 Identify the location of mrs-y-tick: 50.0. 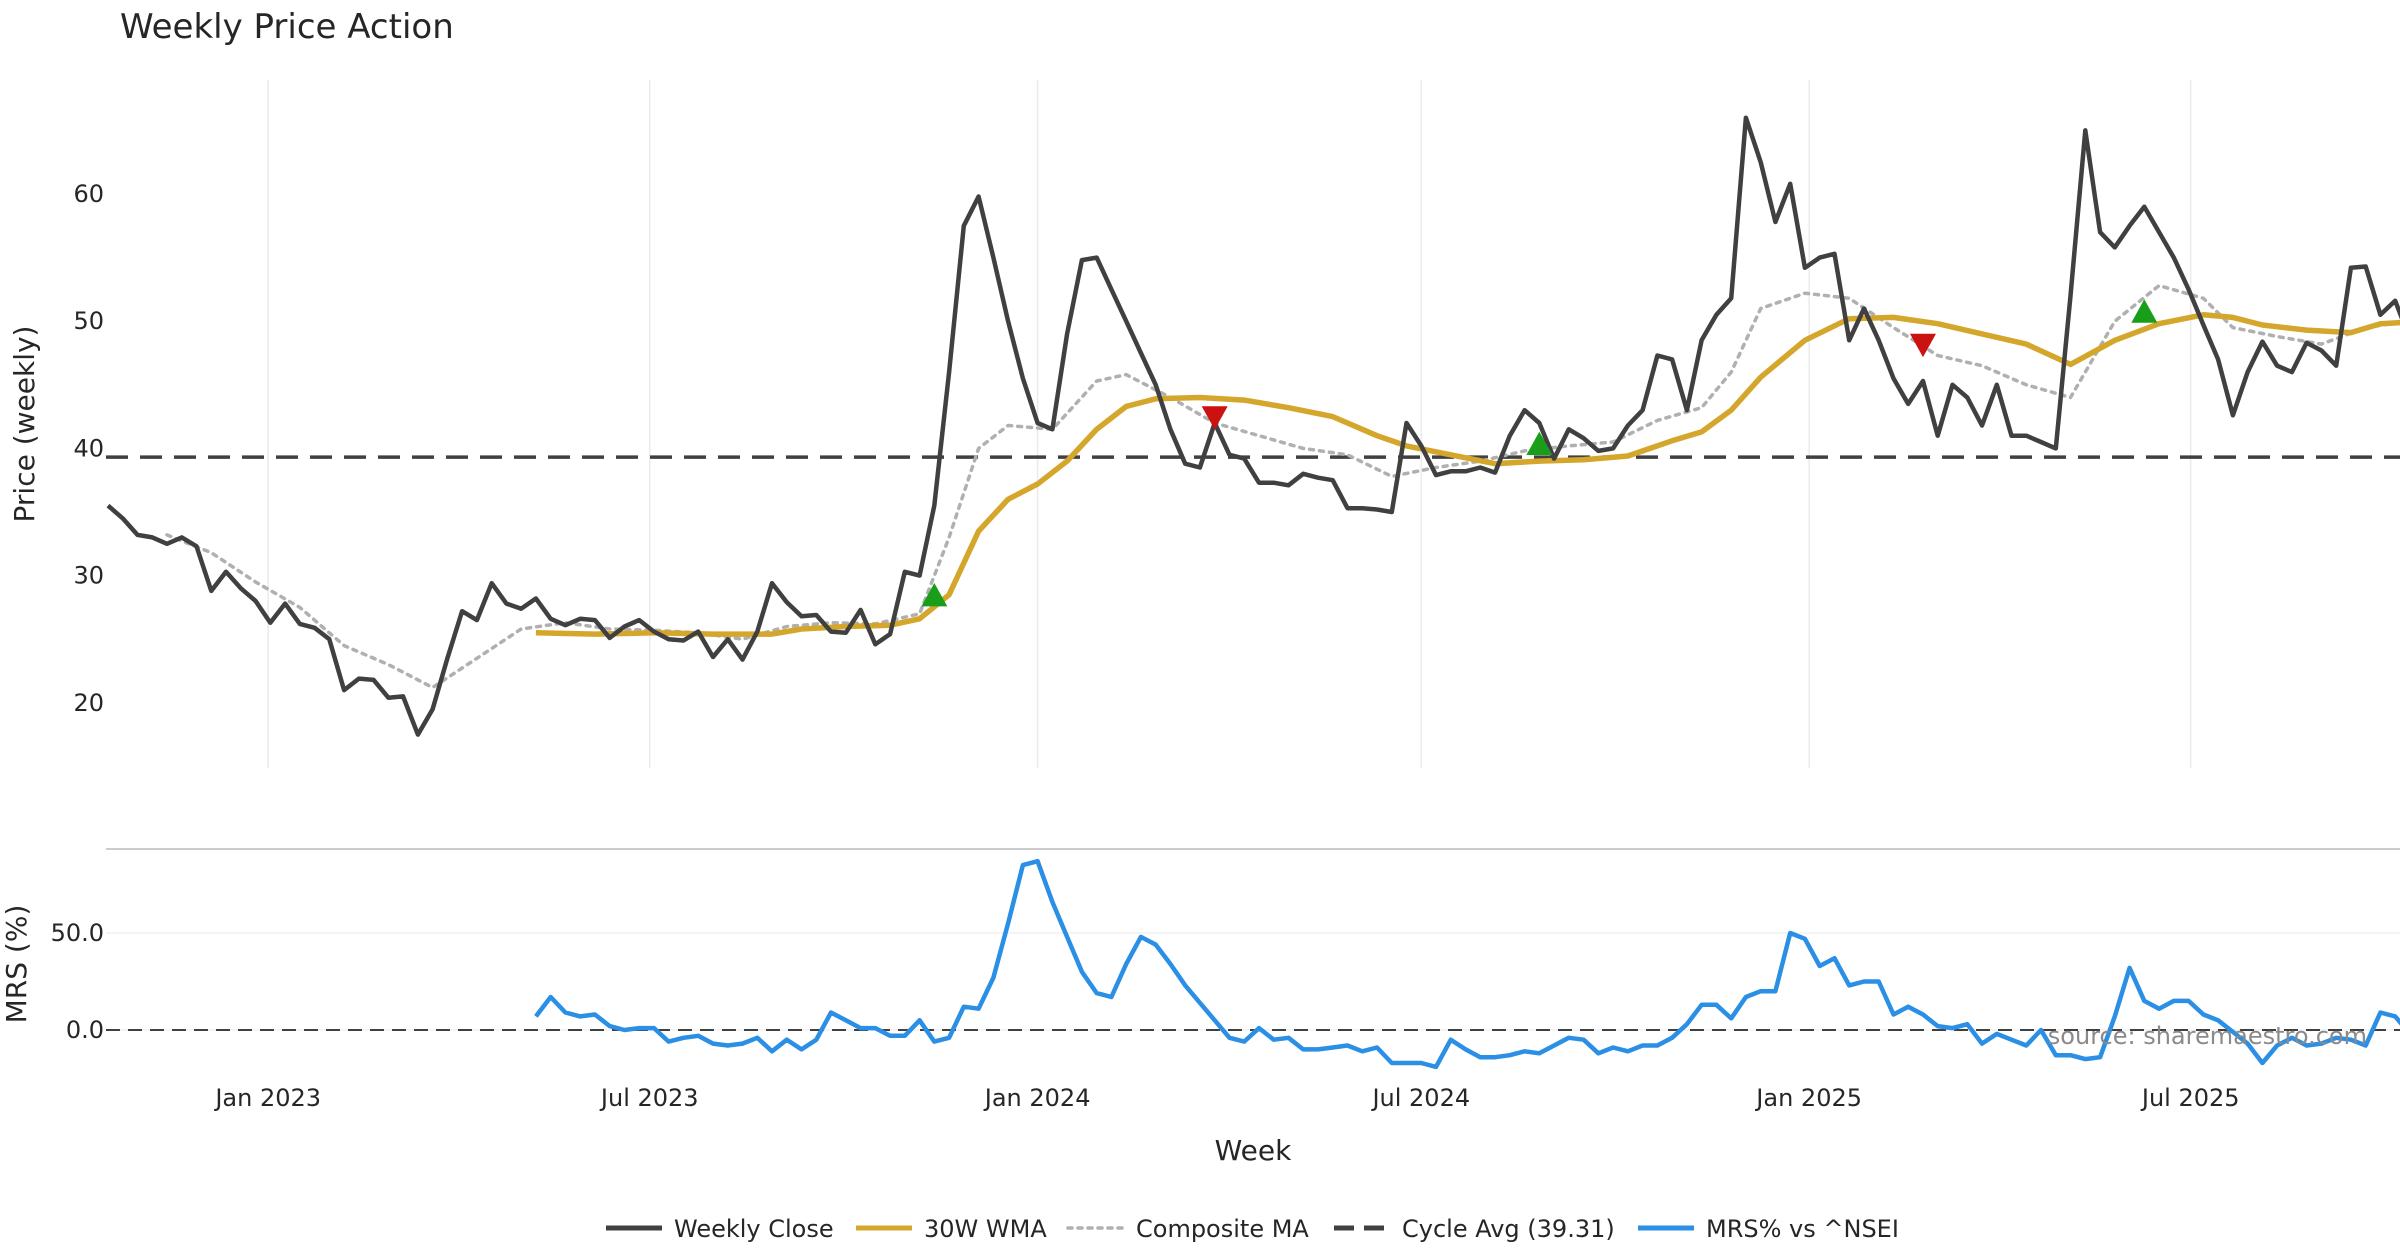
(77, 933).